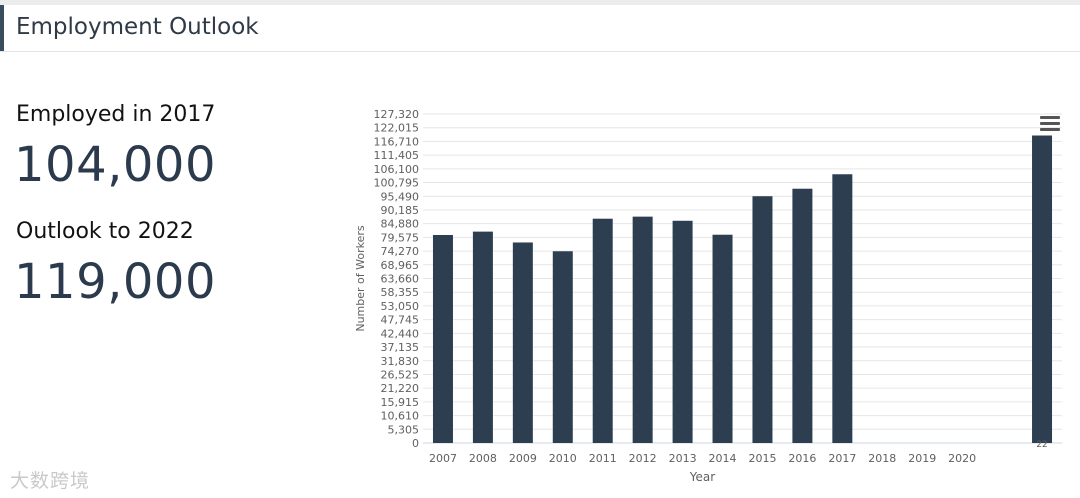  What do you see at coordinates (722, 338) in the screenshot?
I see `bar-2014` at bounding box center [722, 338].